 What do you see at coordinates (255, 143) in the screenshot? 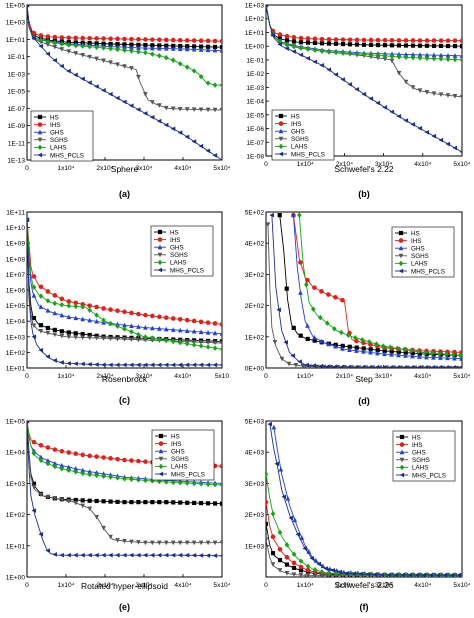
I see `y-tick-label: 1E-07` at bounding box center [255, 143].